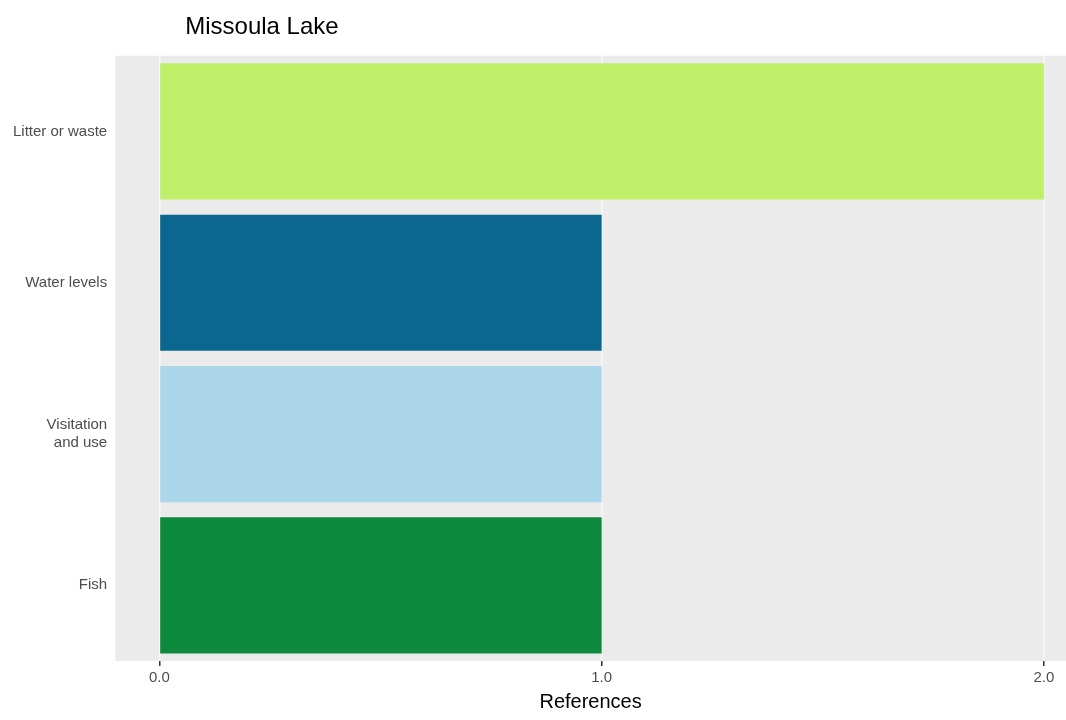 The width and height of the screenshot is (1066, 720). What do you see at coordinates (1044, 677) in the screenshot?
I see `x-tick-label: 2.0` at bounding box center [1044, 677].